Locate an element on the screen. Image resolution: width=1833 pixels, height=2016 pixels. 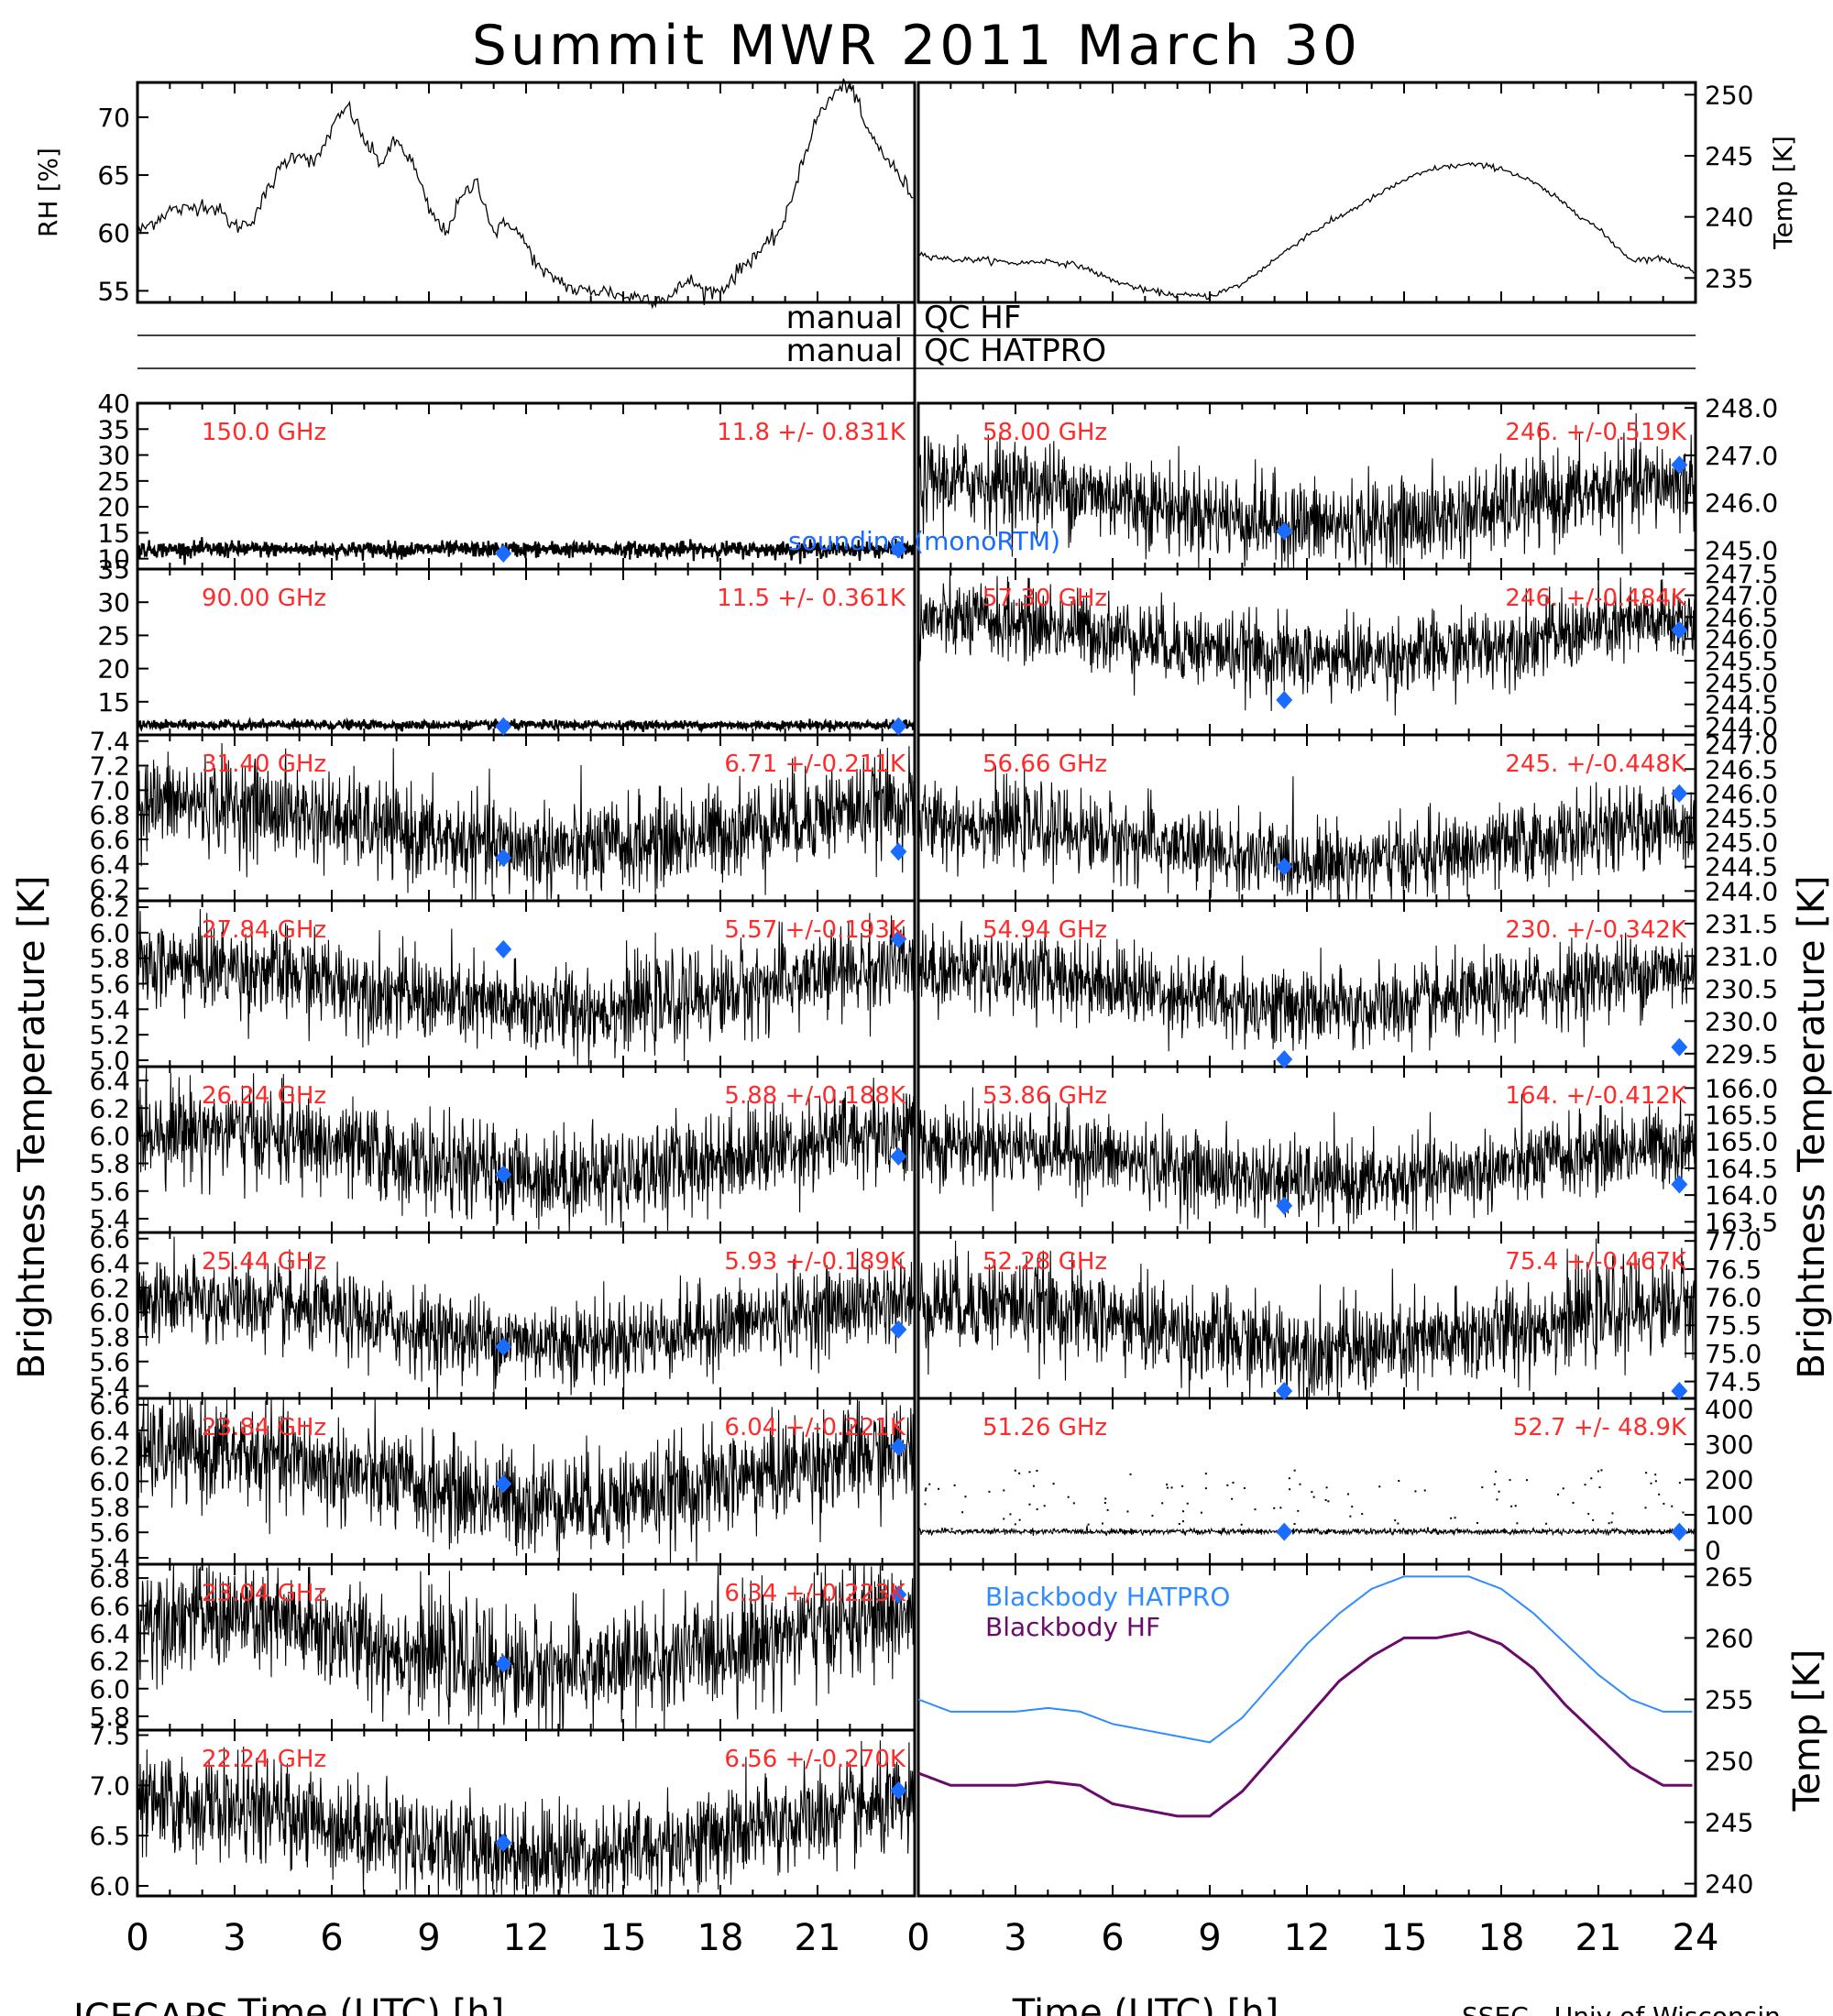
y-tick-label: 400 is located at coordinates (1729, 1410).